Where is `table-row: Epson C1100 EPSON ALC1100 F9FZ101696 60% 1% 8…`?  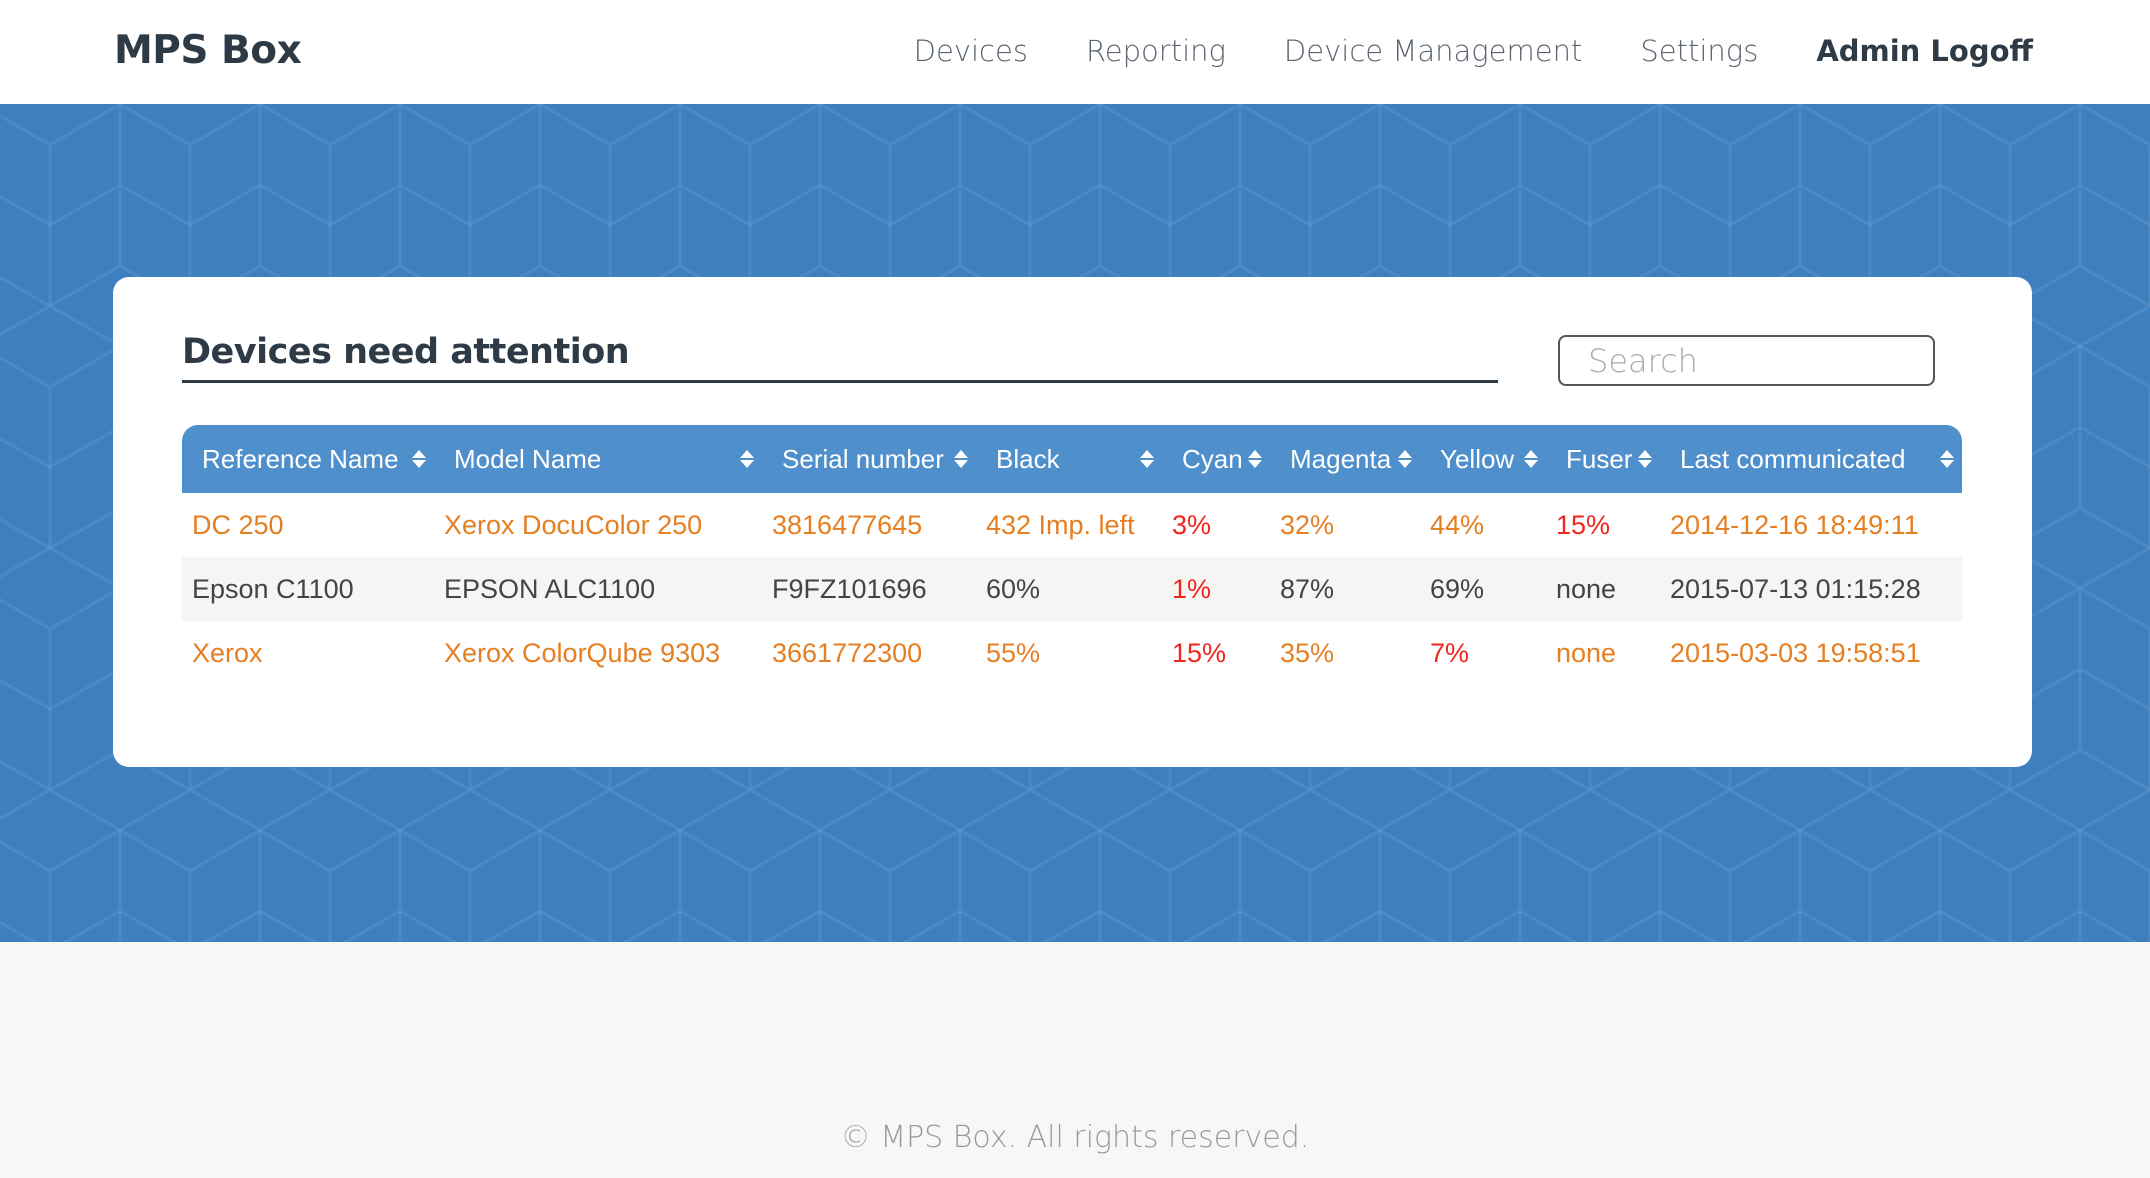
table-row: Epson C1100 EPSON ALC1100 F9FZ101696 60% 1% 8… is located at coordinates (1072, 589).